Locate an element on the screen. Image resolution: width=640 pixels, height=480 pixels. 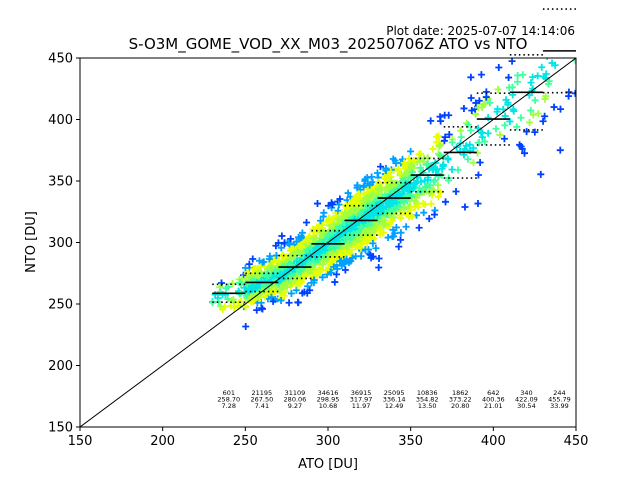
y-tick-label: 250 is located at coordinates (60, 305).